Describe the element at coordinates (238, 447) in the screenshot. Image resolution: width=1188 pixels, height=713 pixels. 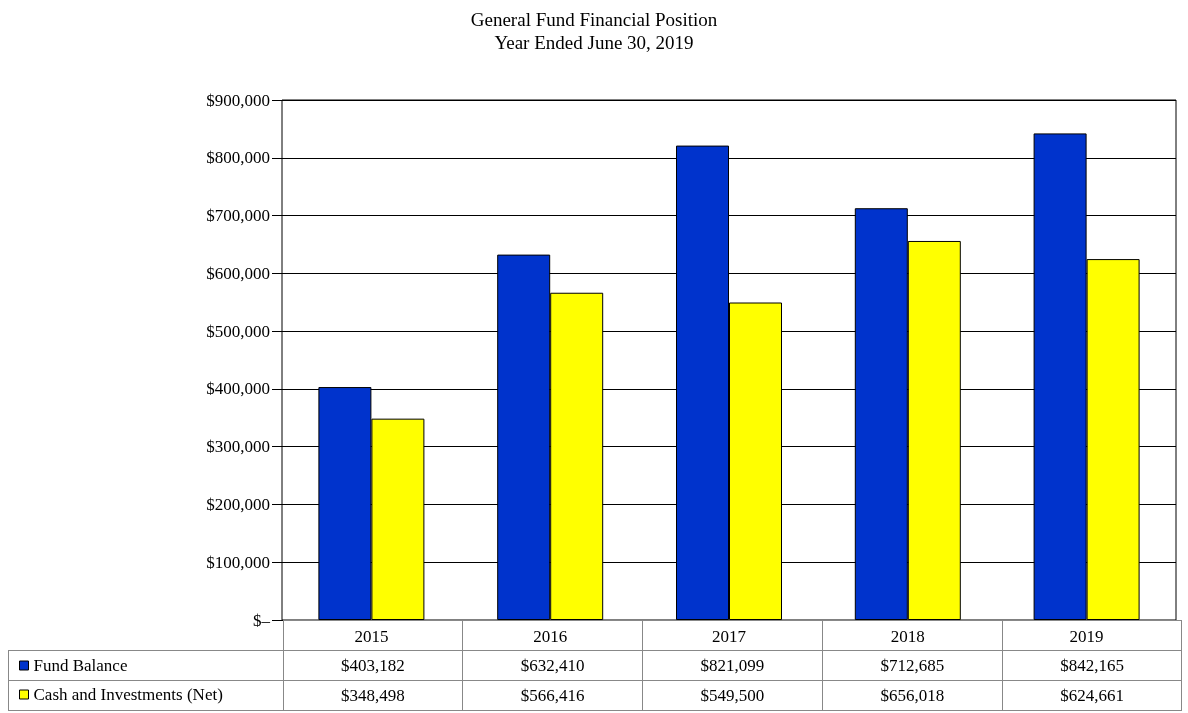
I see `y-tick-label: $300,000` at that location.